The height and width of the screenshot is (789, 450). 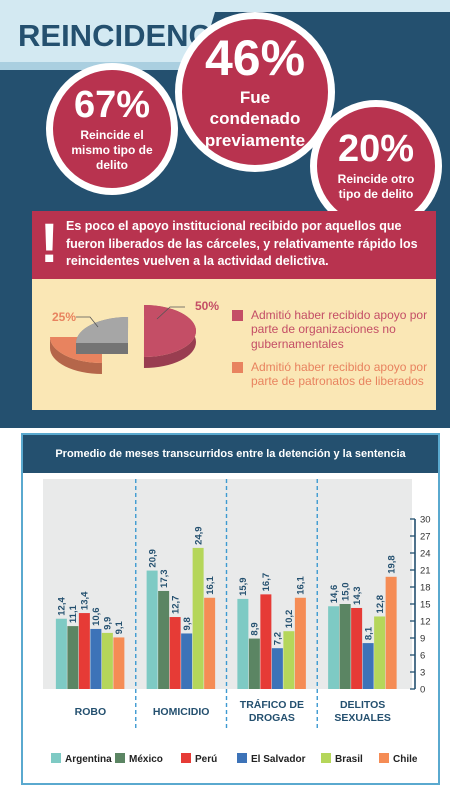 I want to click on bar-value-label: 24,9, so click(x=198, y=535).